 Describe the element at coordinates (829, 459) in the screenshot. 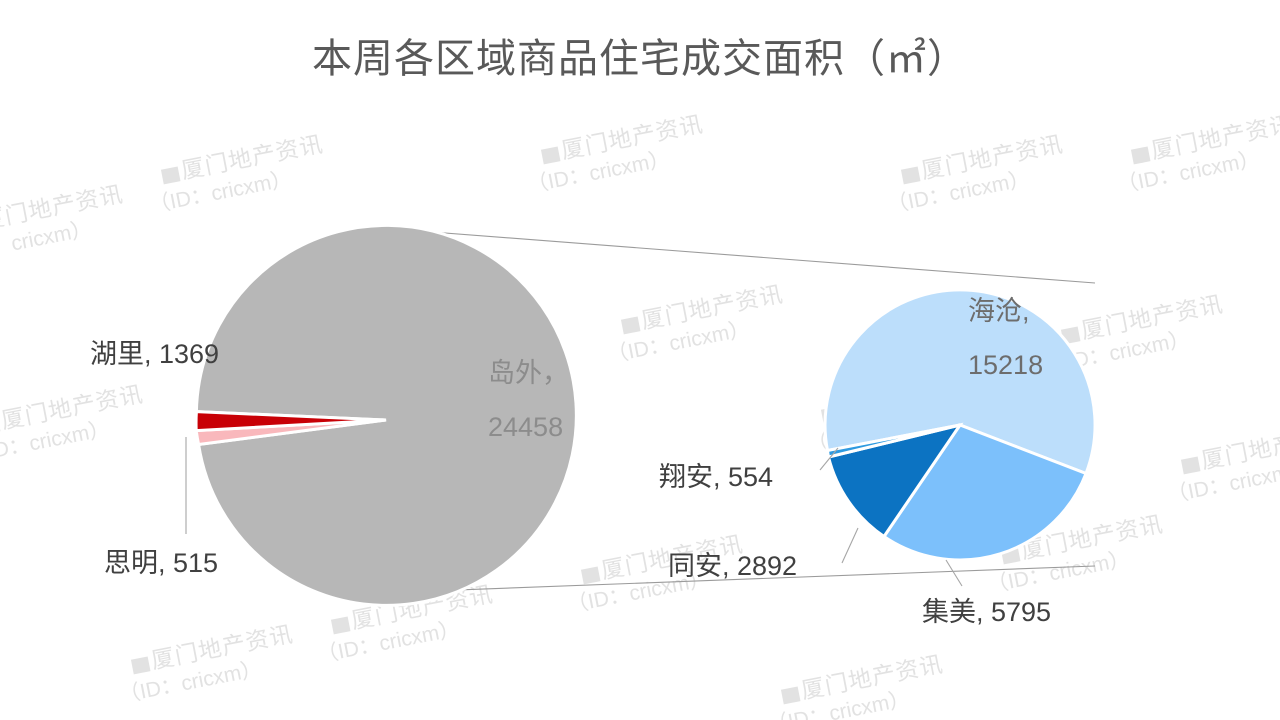

I see `leader-line-xiangan` at that location.